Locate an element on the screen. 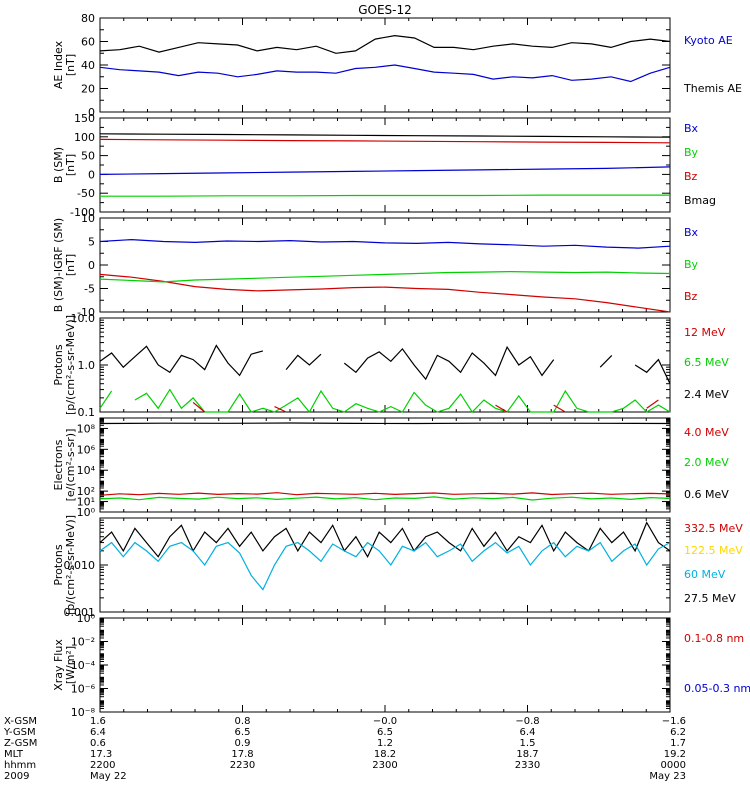  y-tick-label: 10⁻² is located at coordinates (83, 642).